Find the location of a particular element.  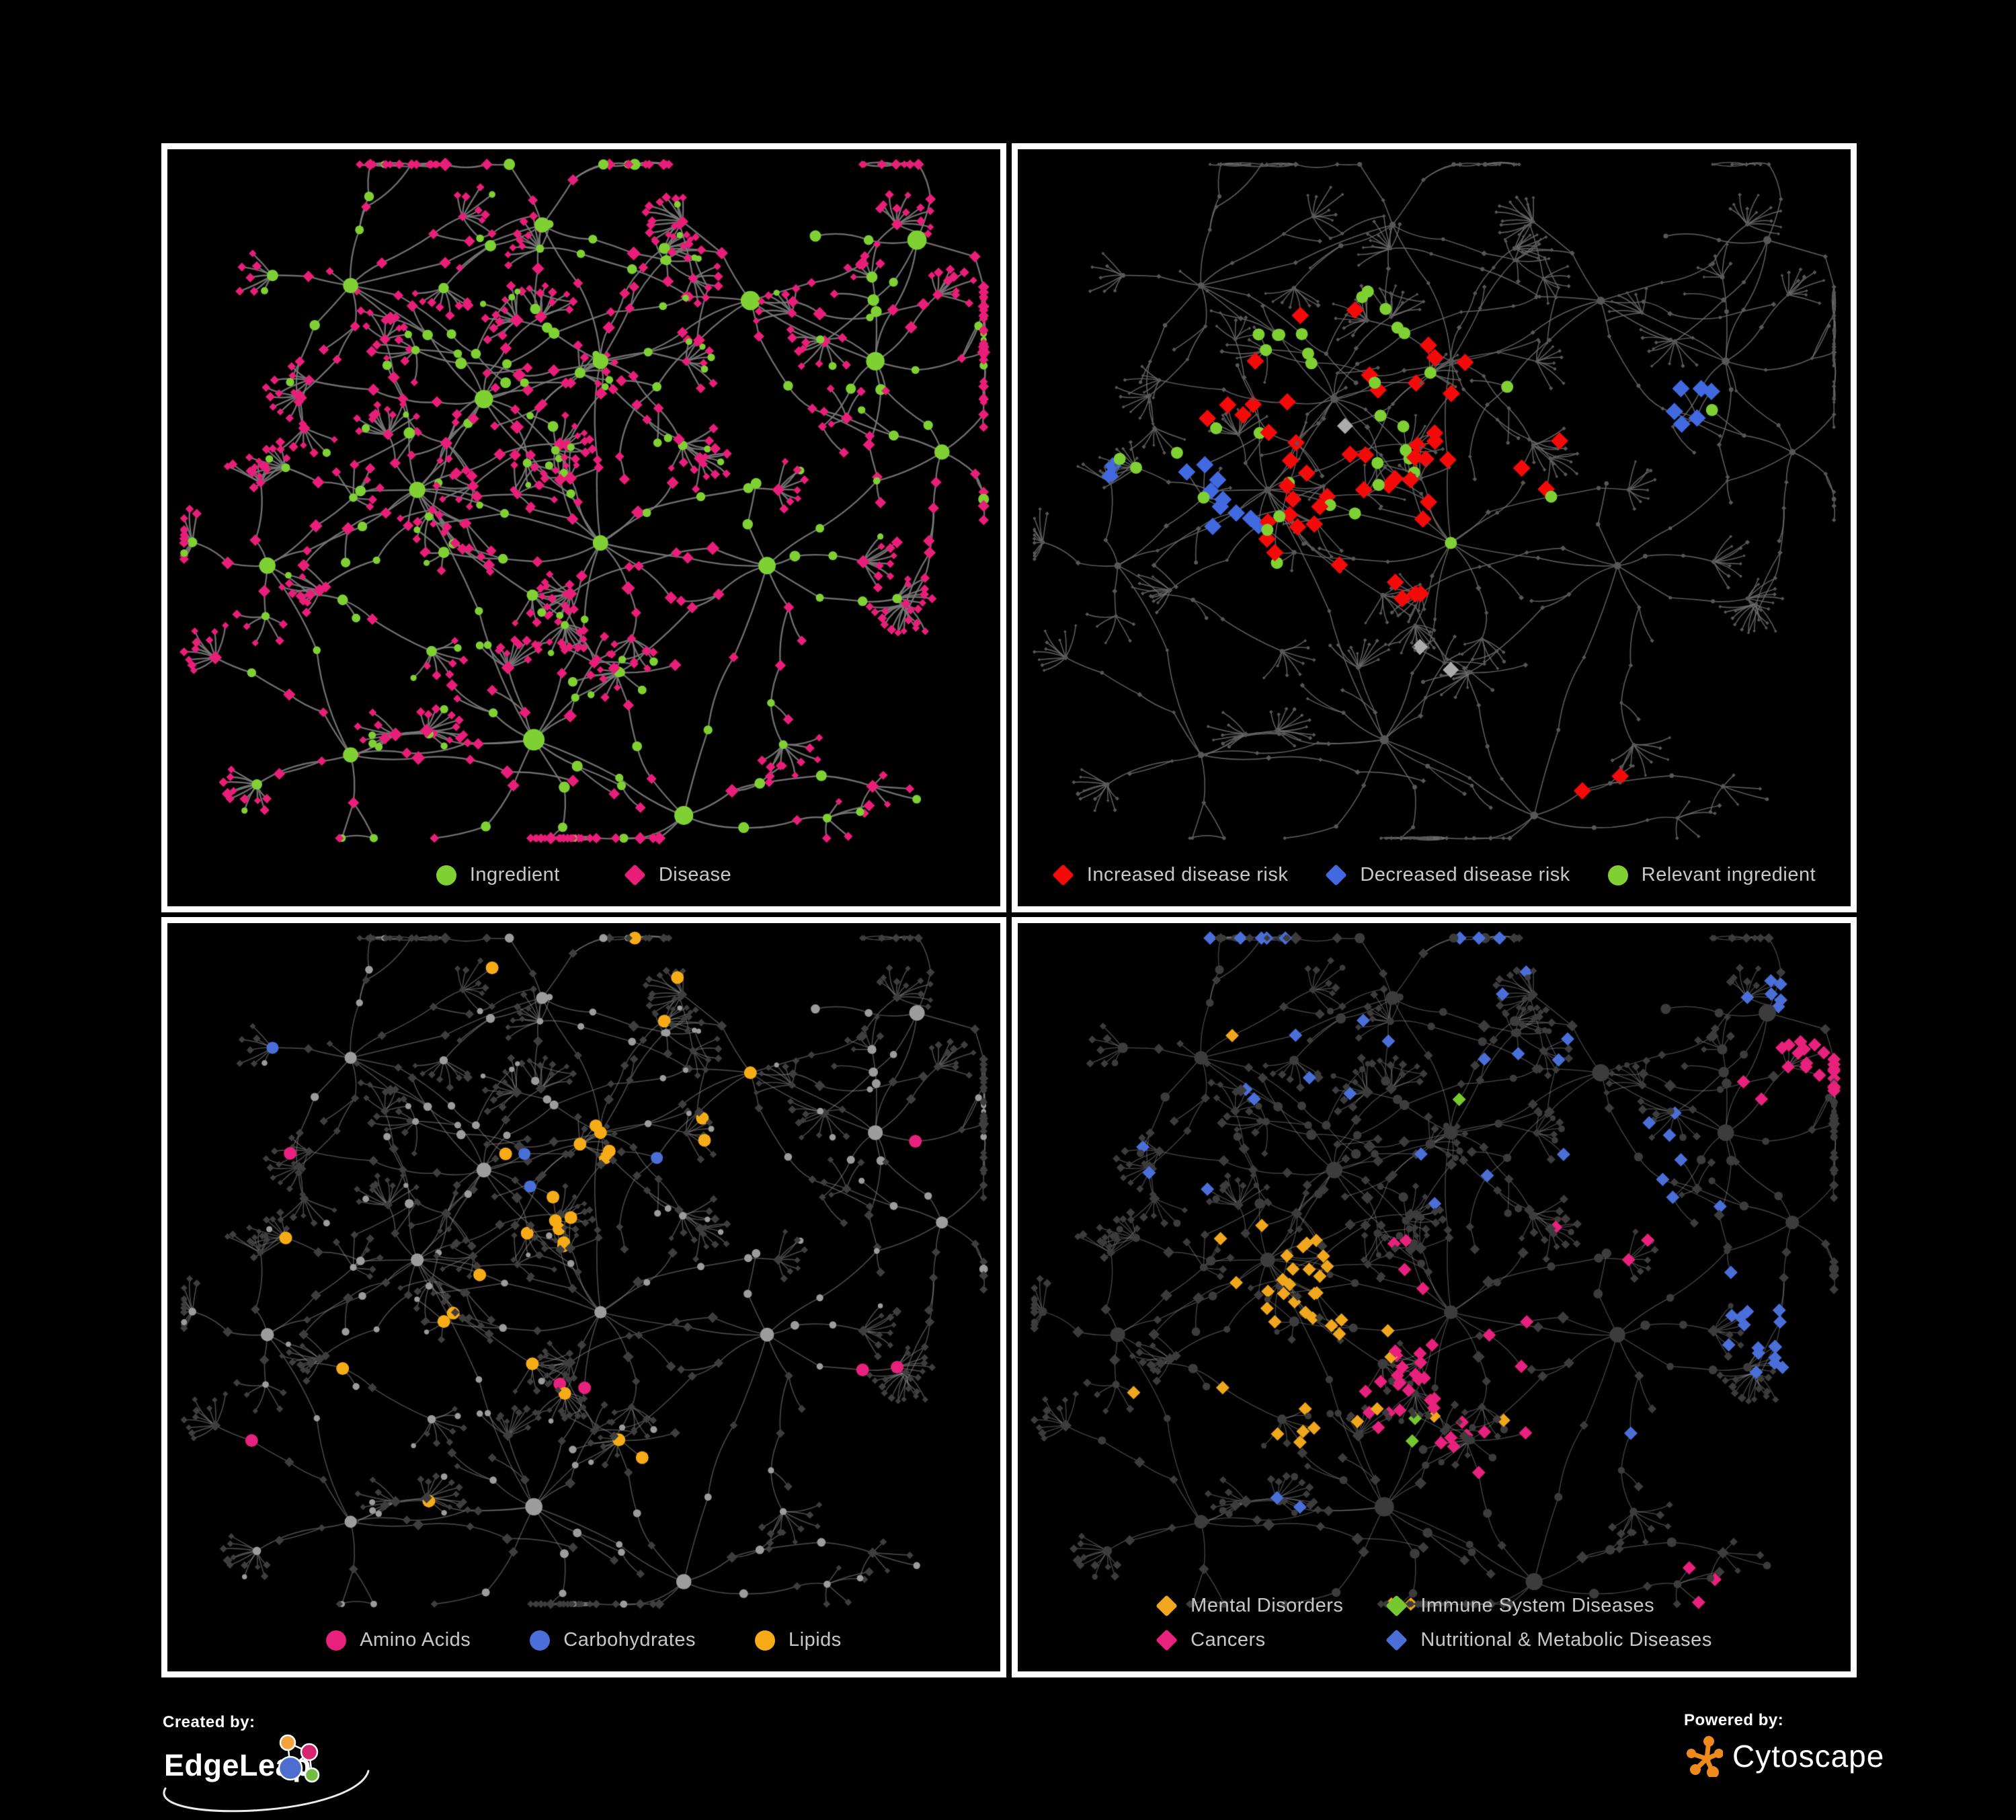

nutritional-metabolic-diamond-icon is located at coordinates (1396, 1640).